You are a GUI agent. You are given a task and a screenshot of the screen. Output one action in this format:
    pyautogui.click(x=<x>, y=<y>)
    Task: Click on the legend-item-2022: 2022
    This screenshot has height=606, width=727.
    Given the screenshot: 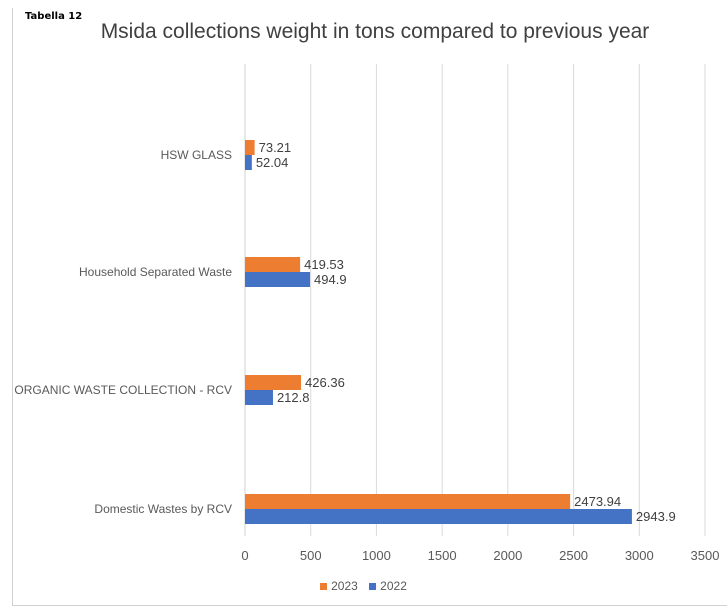 What is the action you would take?
    pyautogui.click(x=388, y=586)
    